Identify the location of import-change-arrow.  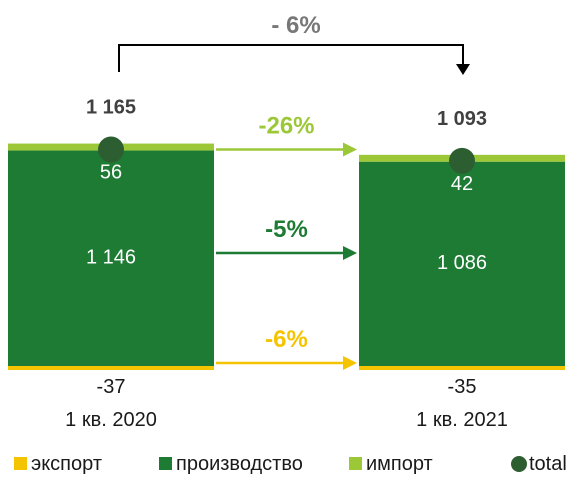
(286, 149).